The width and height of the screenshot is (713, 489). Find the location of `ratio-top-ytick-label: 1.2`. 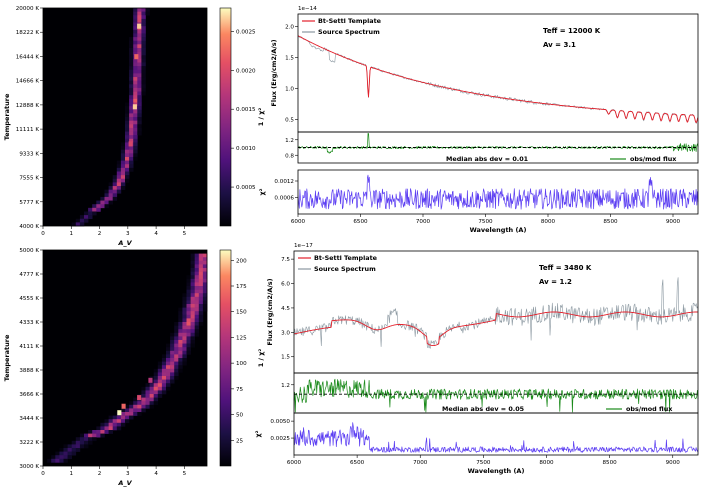

ratio-top-ytick-label: 1.2 is located at coordinates (289, 141).